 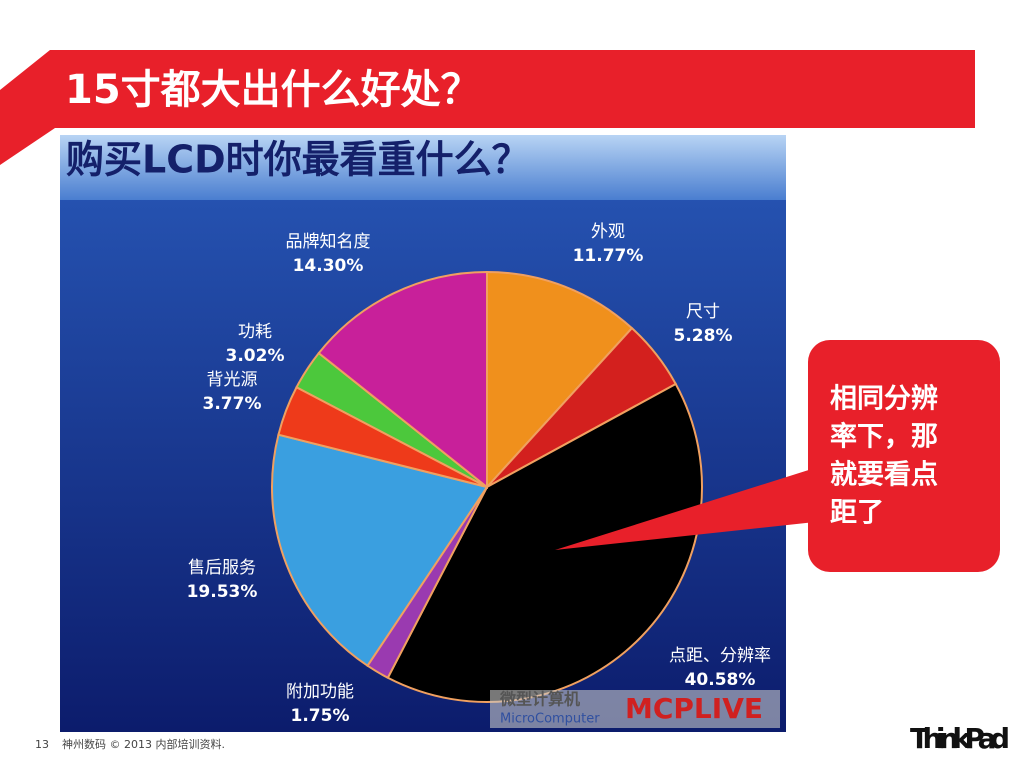 I want to click on slide-title: 15寸都大出什么好处？, so click(x=273, y=90).